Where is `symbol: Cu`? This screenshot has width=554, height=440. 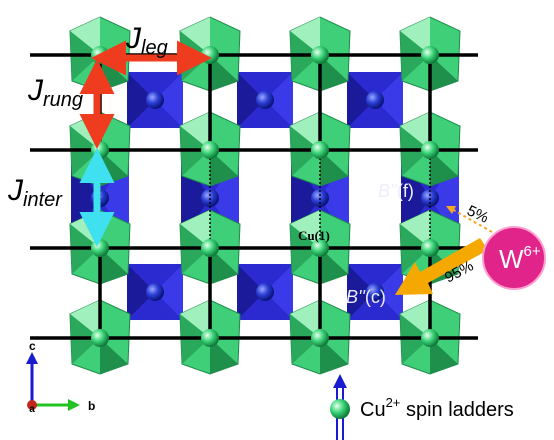 symbol: Cu is located at coordinates (373, 410).